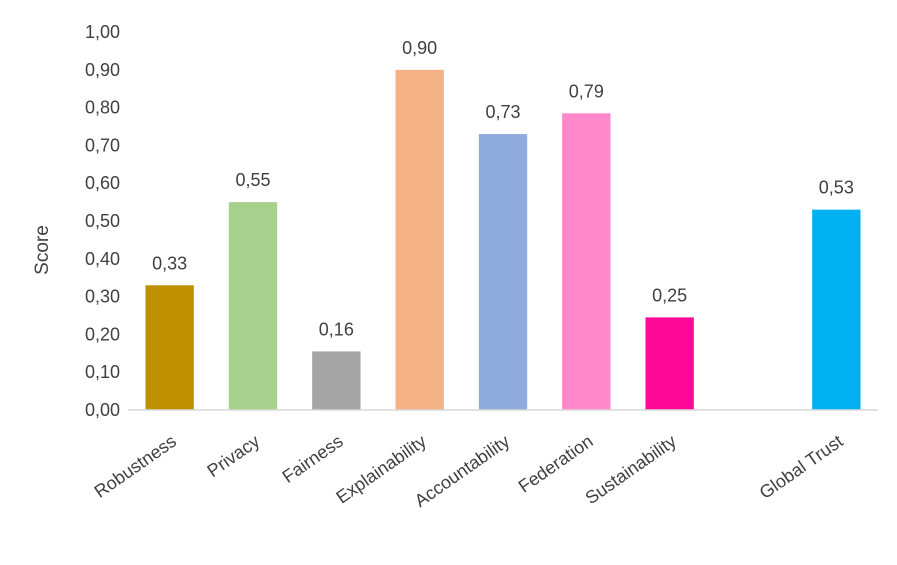 This screenshot has width=897, height=565. I want to click on data-label: 0,16, so click(336, 329).